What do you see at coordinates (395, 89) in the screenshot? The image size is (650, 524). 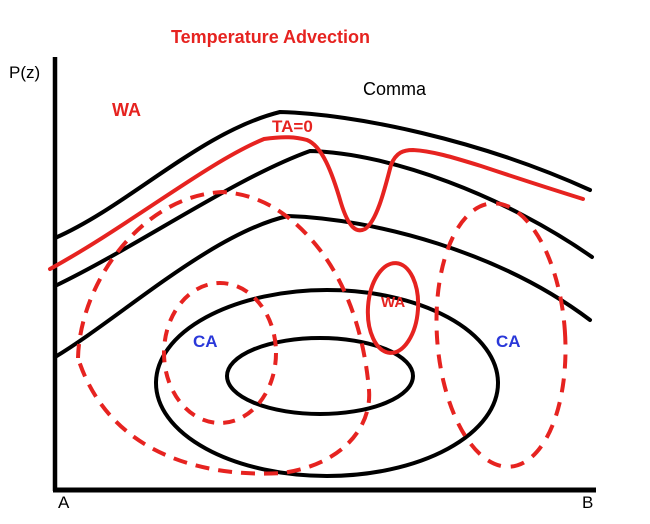 I see `comma-label: Comma` at bounding box center [395, 89].